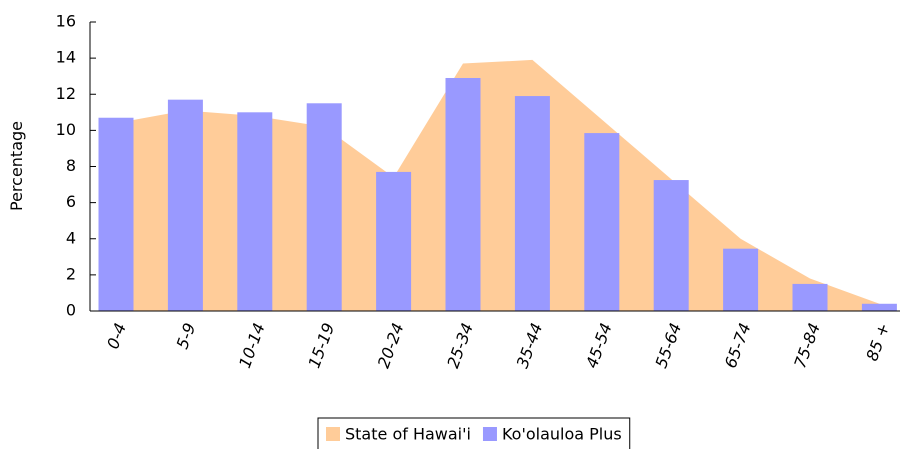 The width and height of the screenshot is (902, 449). I want to click on y-tick-label: 14, so click(66, 57).